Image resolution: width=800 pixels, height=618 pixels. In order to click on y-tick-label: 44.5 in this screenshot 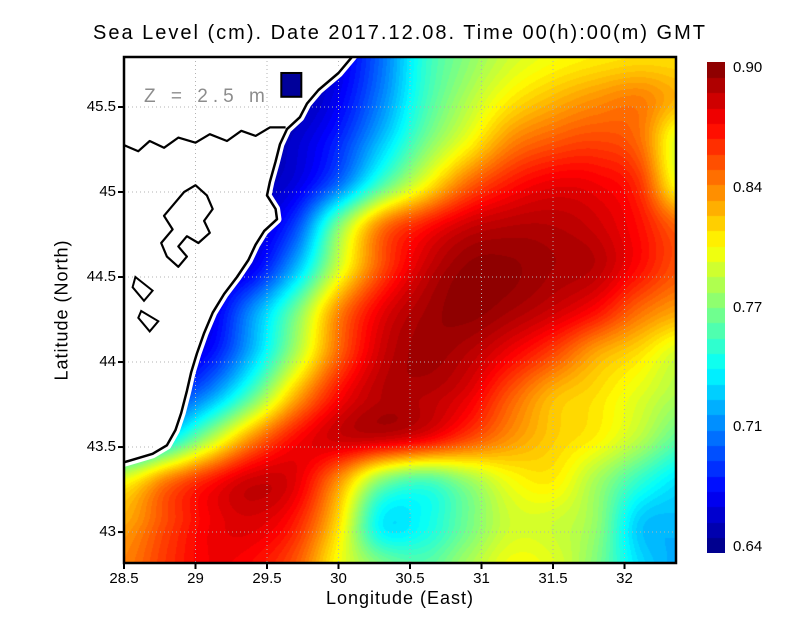, I will do `click(101, 276)`.